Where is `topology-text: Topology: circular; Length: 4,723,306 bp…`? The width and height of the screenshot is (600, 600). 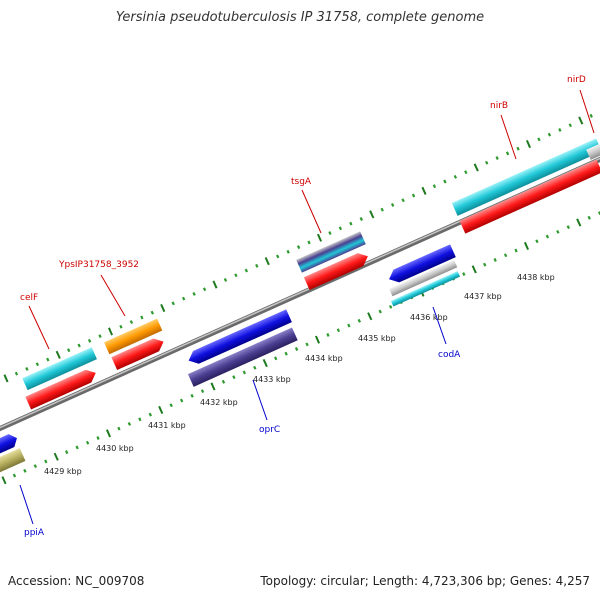
topology-text: Topology: circular; Length: 4,723,306 bp… is located at coordinates (425, 581).